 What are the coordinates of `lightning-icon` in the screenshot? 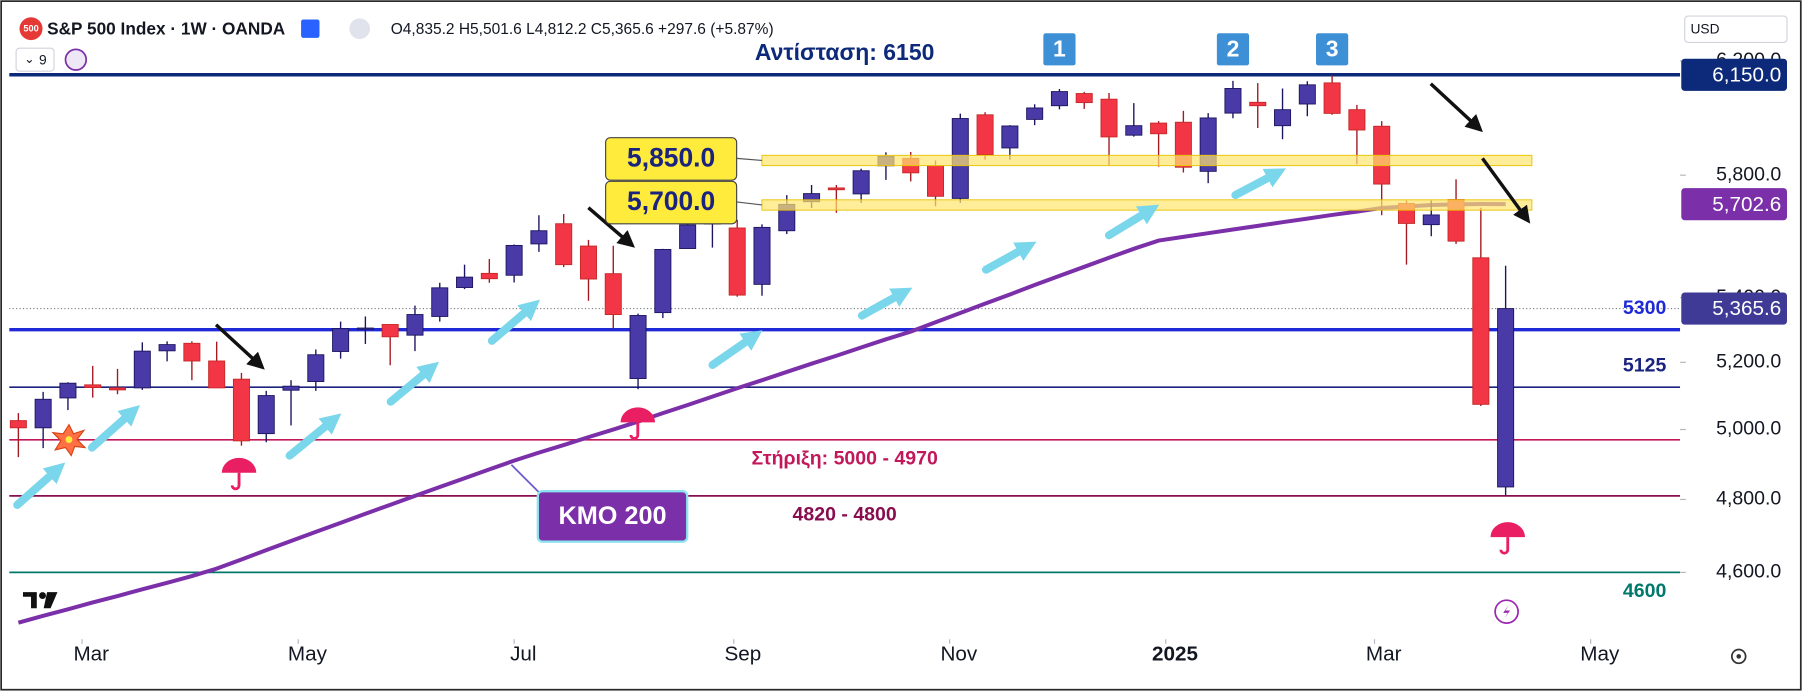 It's located at (1506, 612).